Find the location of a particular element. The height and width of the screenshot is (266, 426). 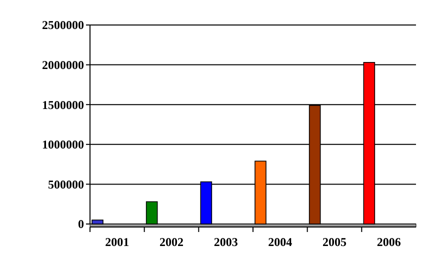

y-tick-label: 1000000 is located at coordinates (63, 145).